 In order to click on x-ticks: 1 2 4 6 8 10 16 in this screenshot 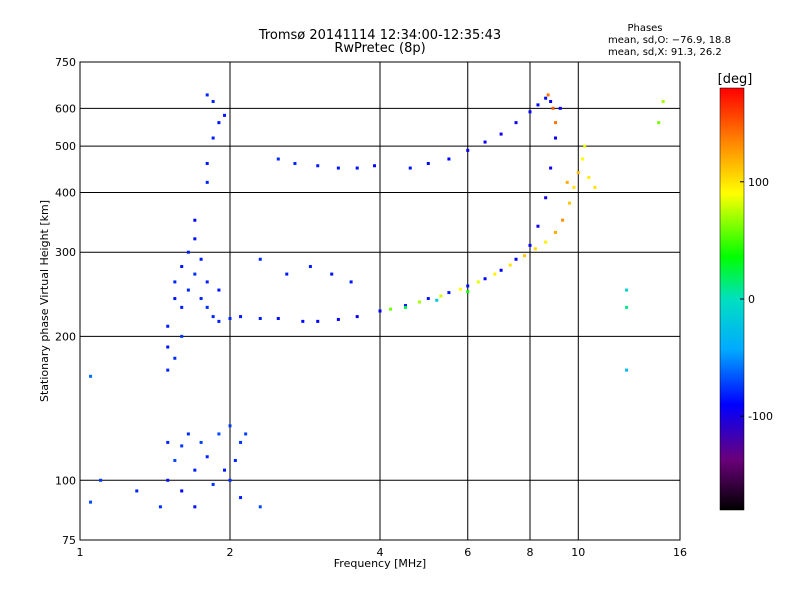, I will do `click(382, 552)`.